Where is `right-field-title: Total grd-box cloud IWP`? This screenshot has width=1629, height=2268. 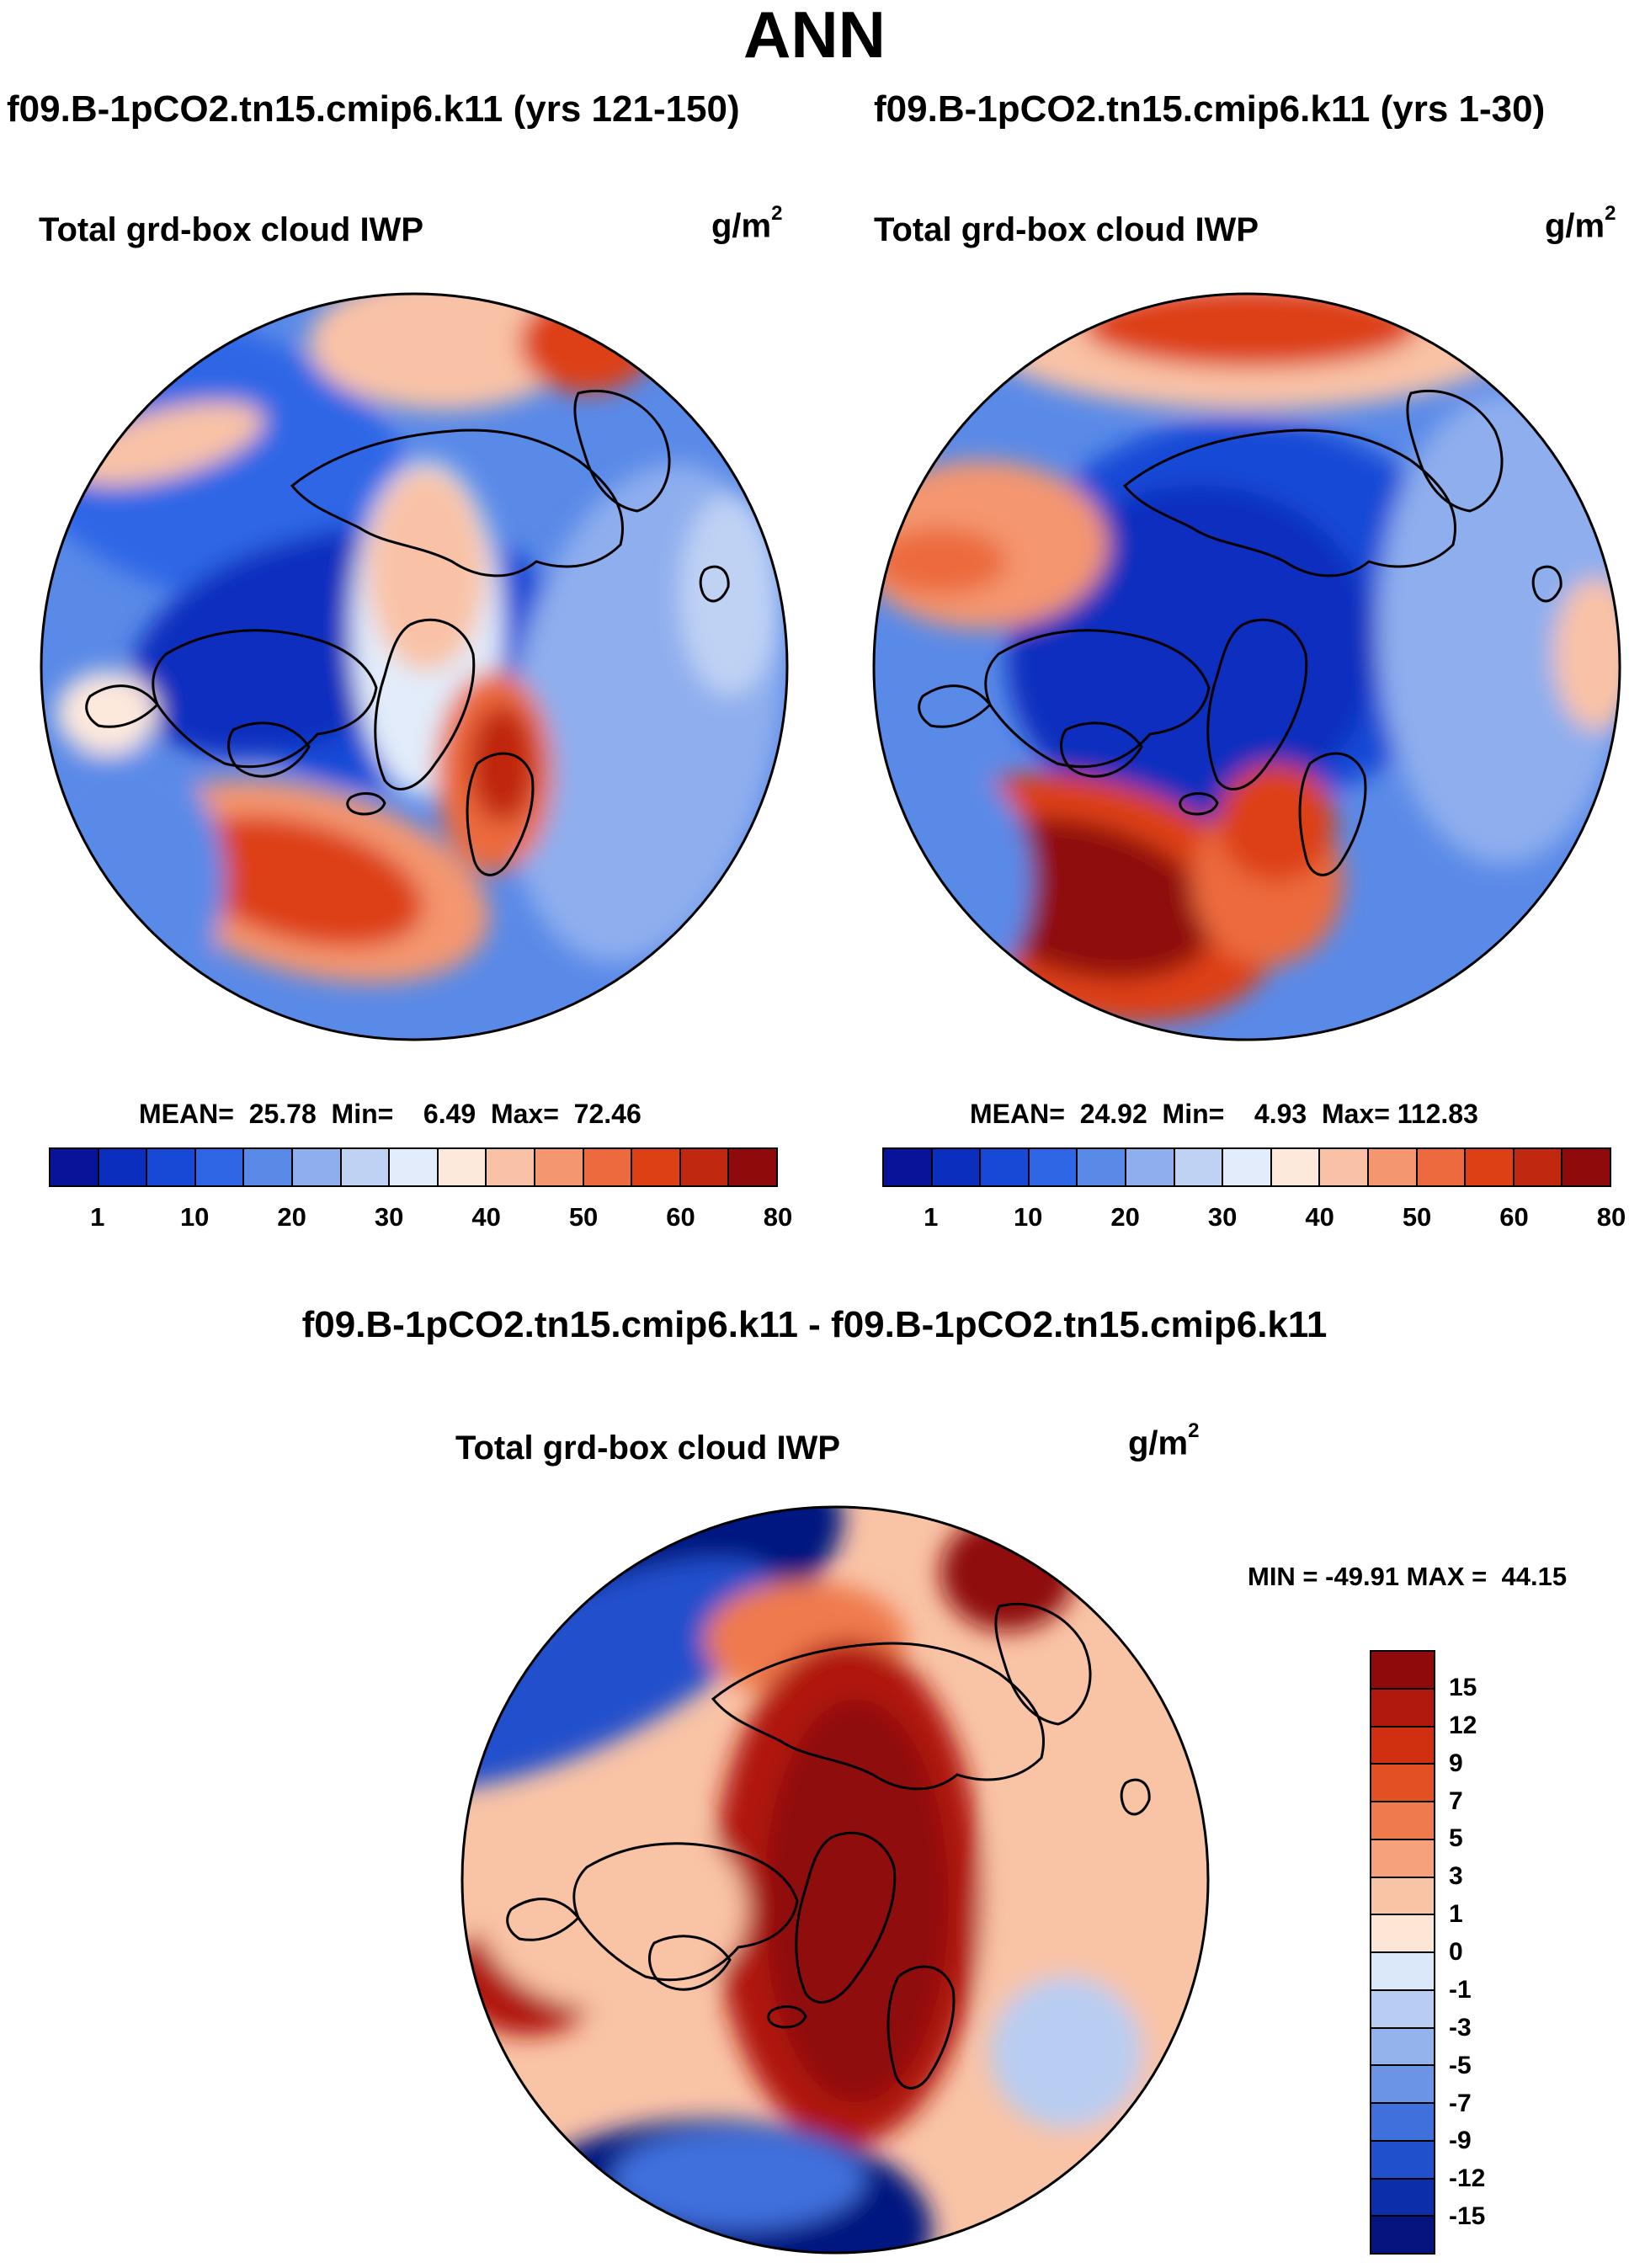 right-field-title: Total grd-box cloud IWP is located at coordinates (1066, 230).